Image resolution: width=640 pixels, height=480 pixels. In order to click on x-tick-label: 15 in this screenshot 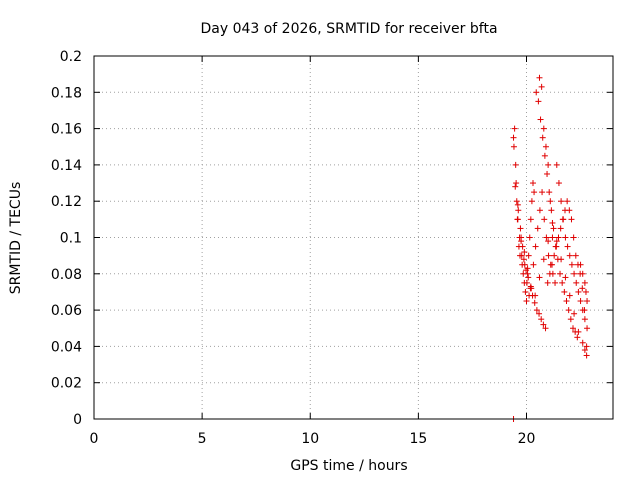, I will do `click(418, 439)`.